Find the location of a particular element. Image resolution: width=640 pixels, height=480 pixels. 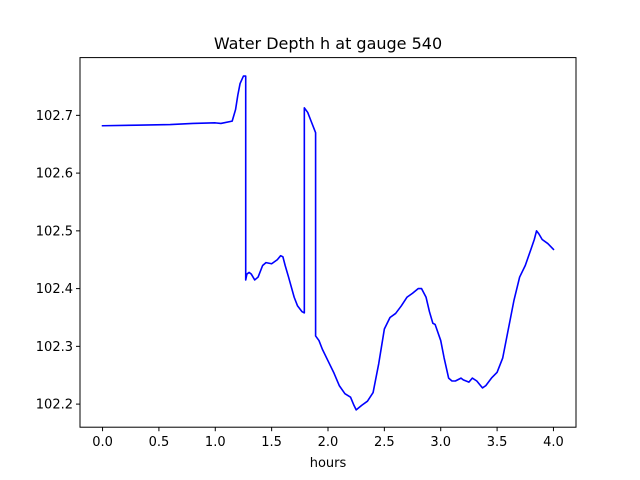

y-tick-label: 102.3 is located at coordinates (54, 347).